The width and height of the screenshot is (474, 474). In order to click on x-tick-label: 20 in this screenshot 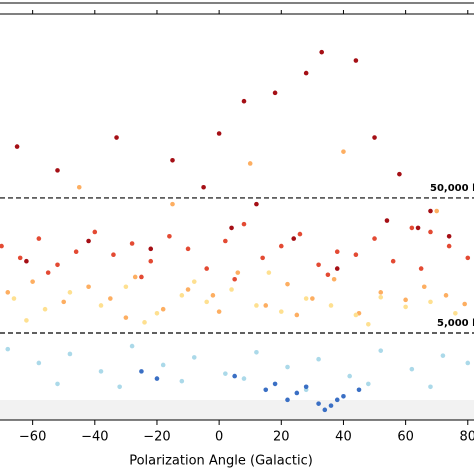, I will do `click(281, 437)`.